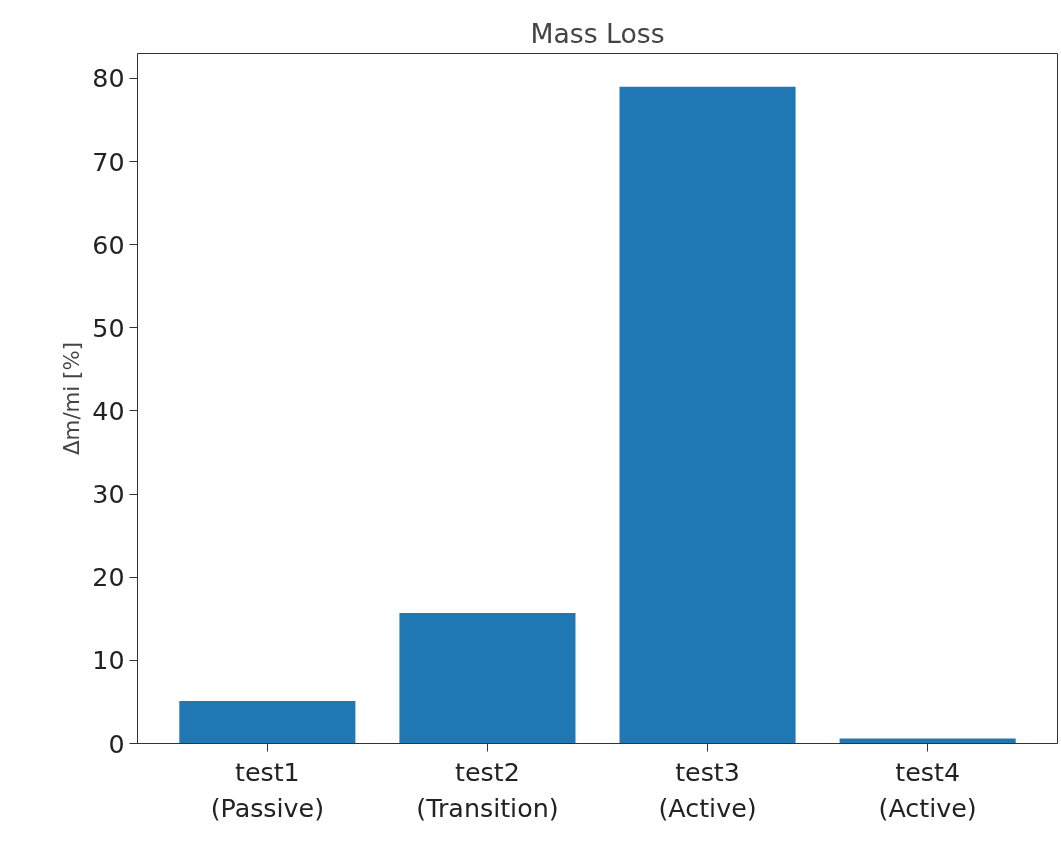 The width and height of the screenshot is (1061, 861). What do you see at coordinates (267, 789) in the screenshot?
I see `x-tick-label: test1 (Passive)` at bounding box center [267, 789].